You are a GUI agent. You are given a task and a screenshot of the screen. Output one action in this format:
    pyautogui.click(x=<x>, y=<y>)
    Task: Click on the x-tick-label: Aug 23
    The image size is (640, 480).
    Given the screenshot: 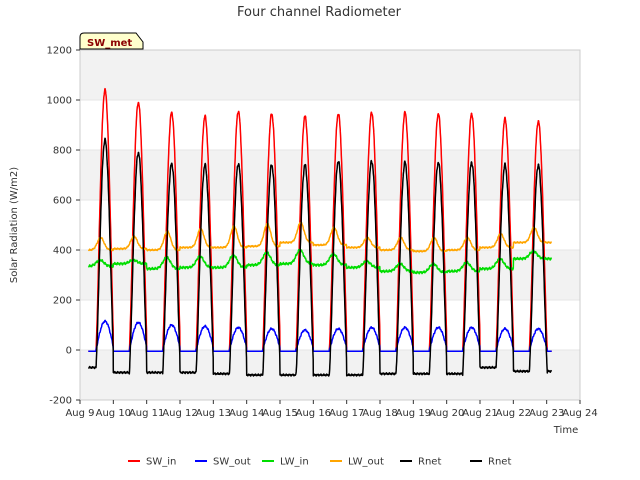 What is the action you would take?
    pyautogui.click(x=546, y=413)
    